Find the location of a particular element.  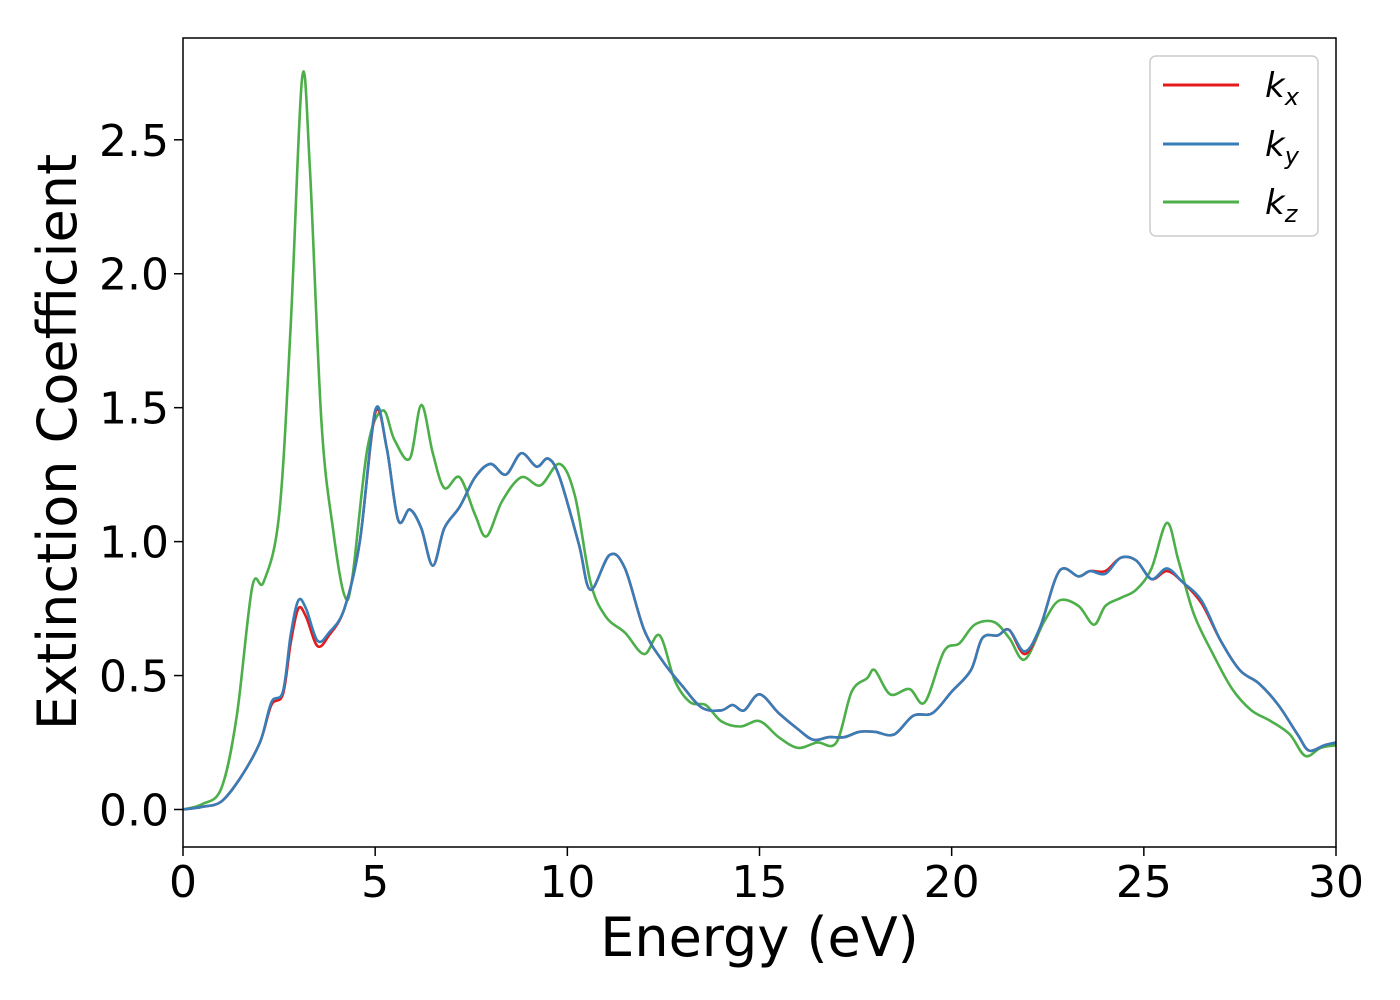

y-tick-label: 2.5 is located at coordinates (134, 141).